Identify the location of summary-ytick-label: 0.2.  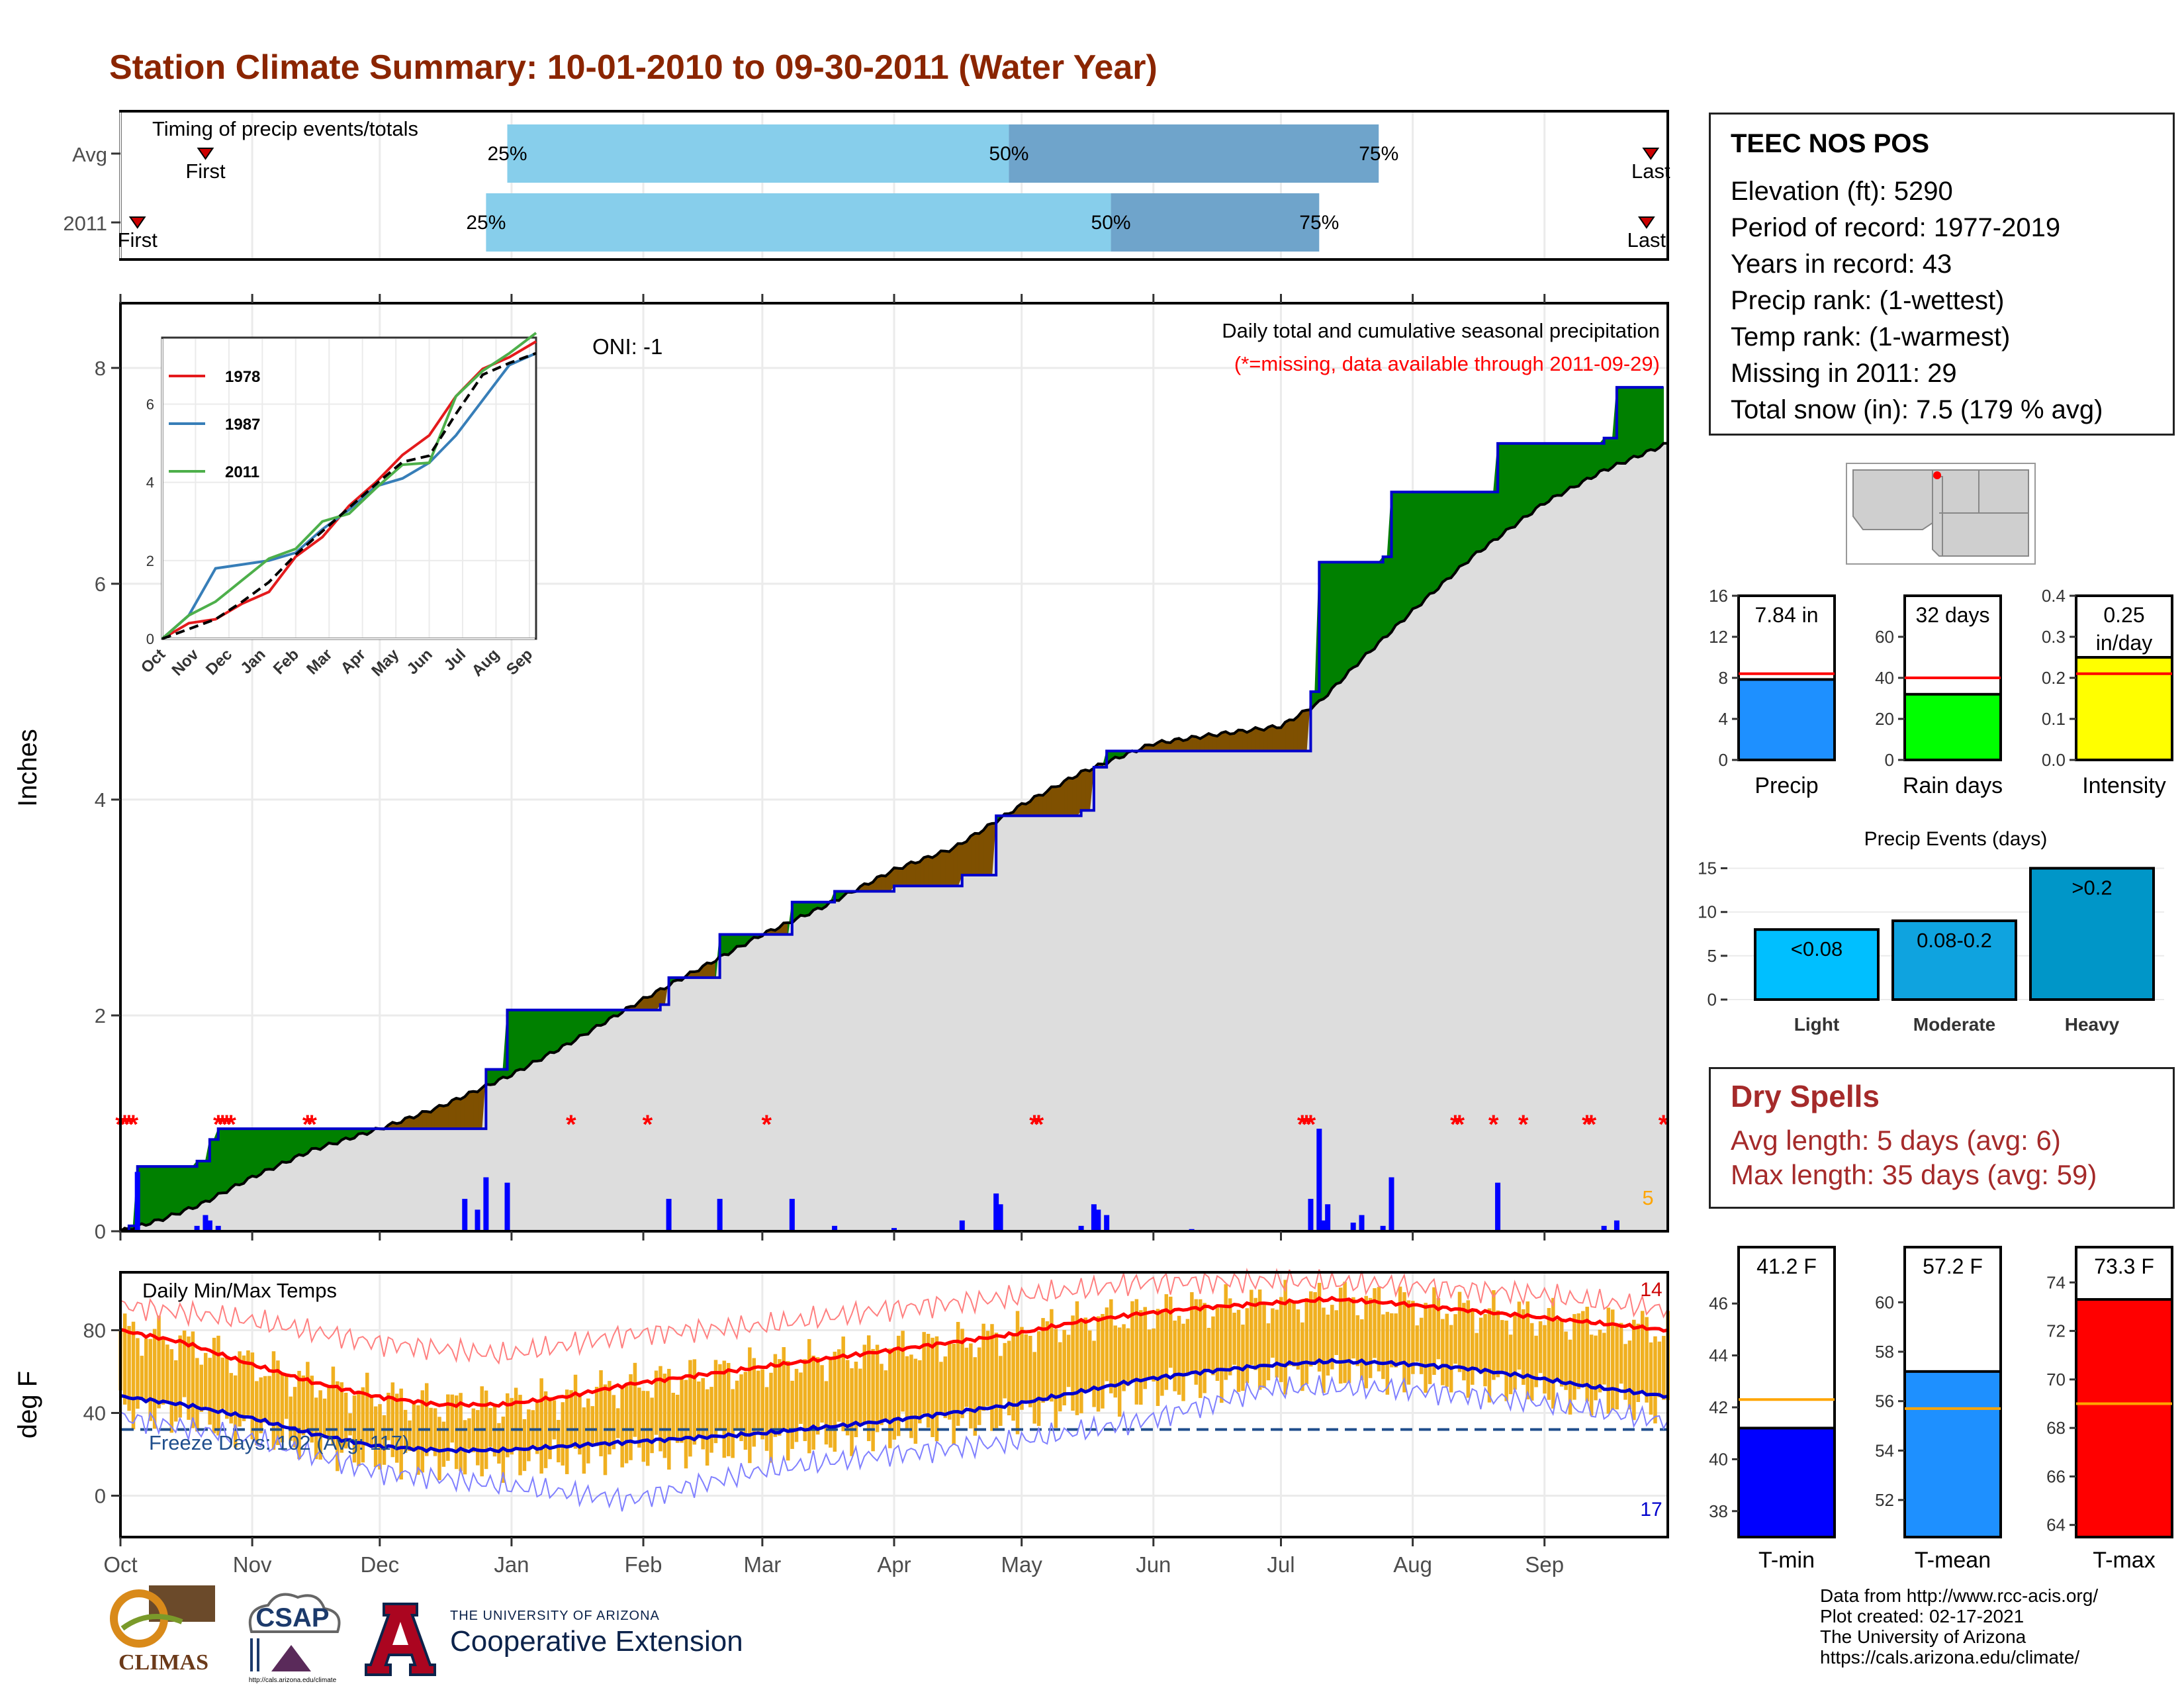
(2054, 678).